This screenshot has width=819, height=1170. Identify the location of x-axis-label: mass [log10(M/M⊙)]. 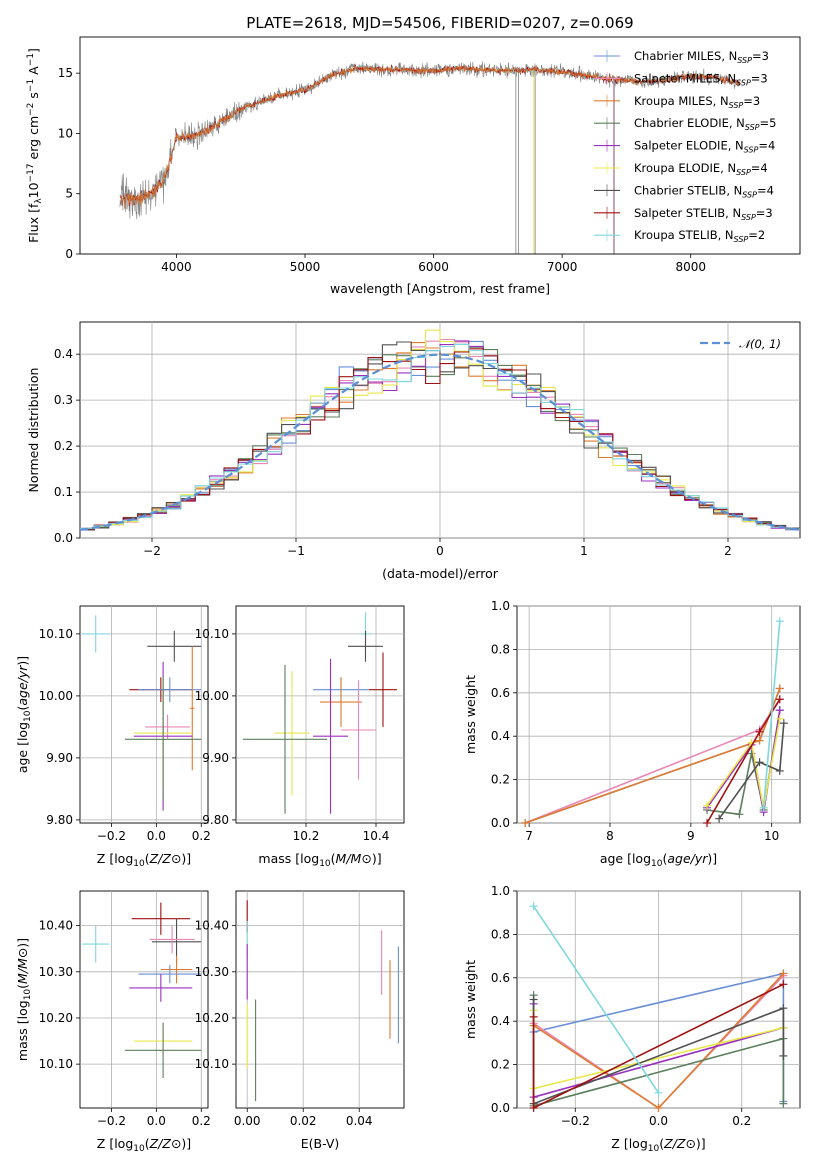
(319, 860).